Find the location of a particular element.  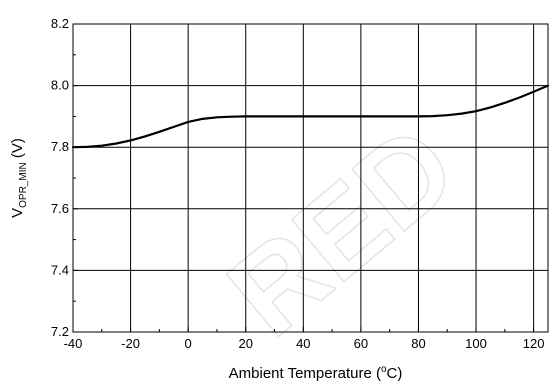

x-tick-label-5: 60 is located at coordinates (361, 343).